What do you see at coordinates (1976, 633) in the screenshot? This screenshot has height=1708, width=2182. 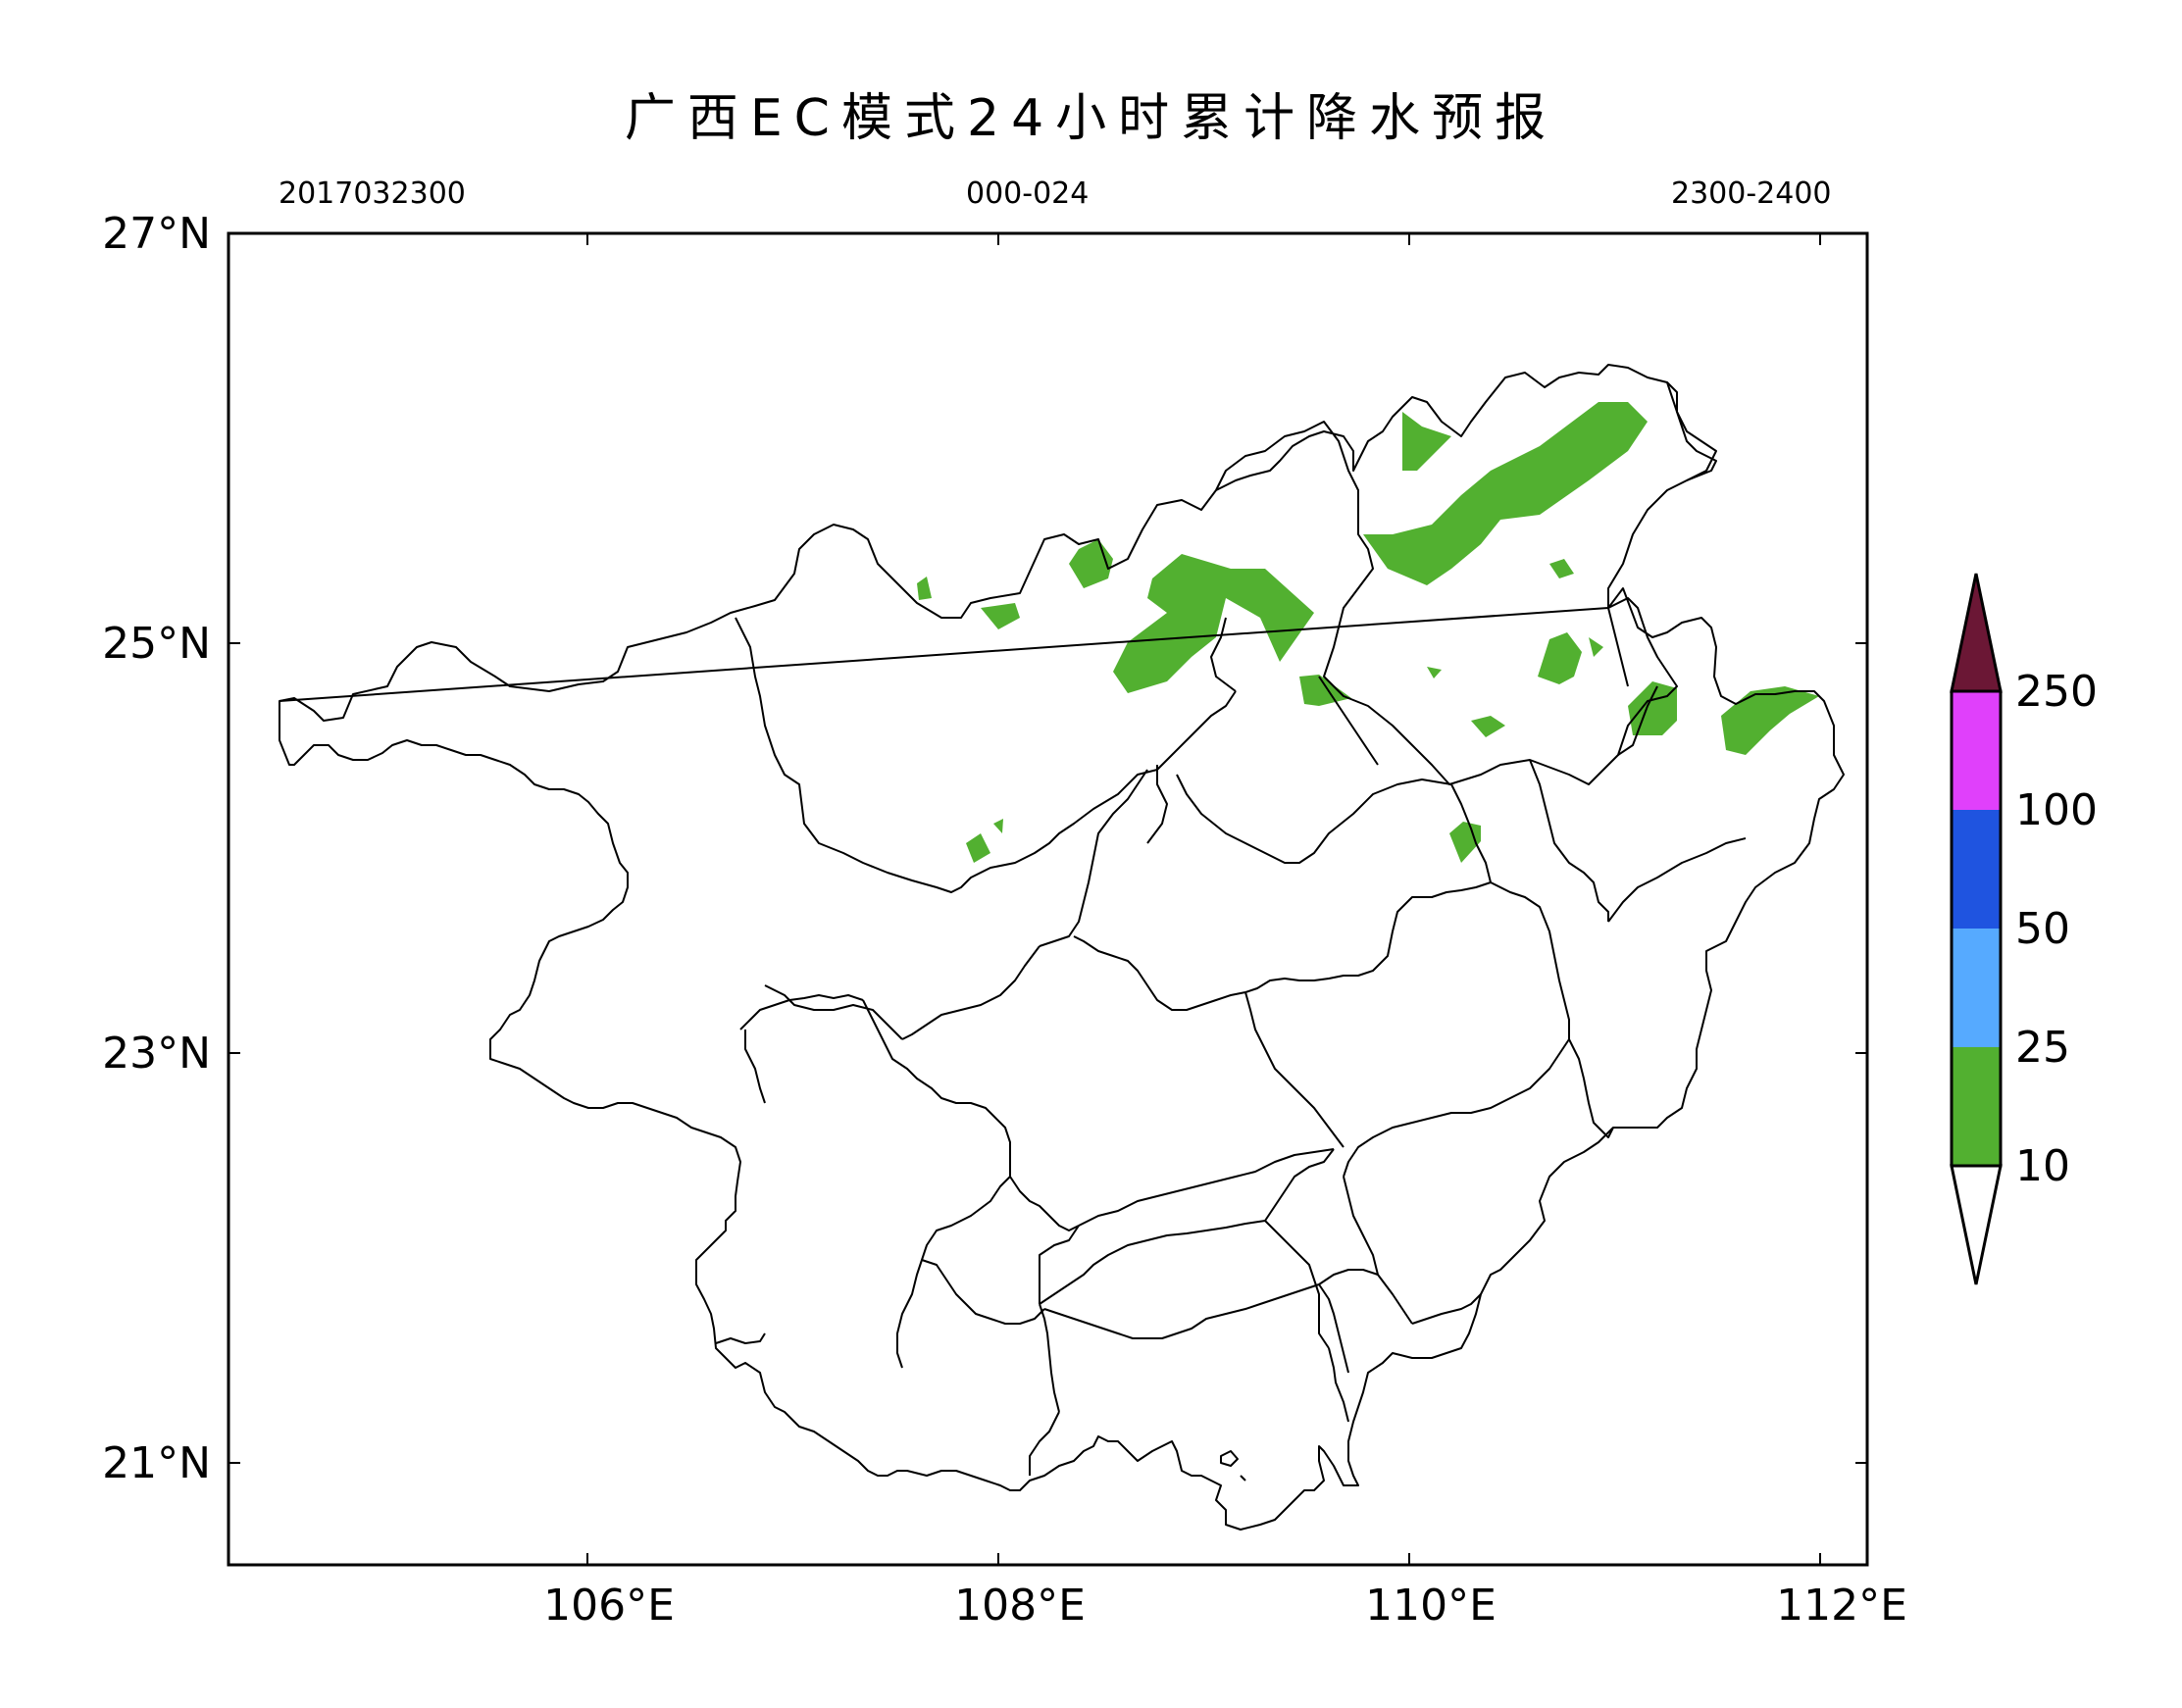 I see `colorbar-over-triangle` at bounding box center [1976, 633].